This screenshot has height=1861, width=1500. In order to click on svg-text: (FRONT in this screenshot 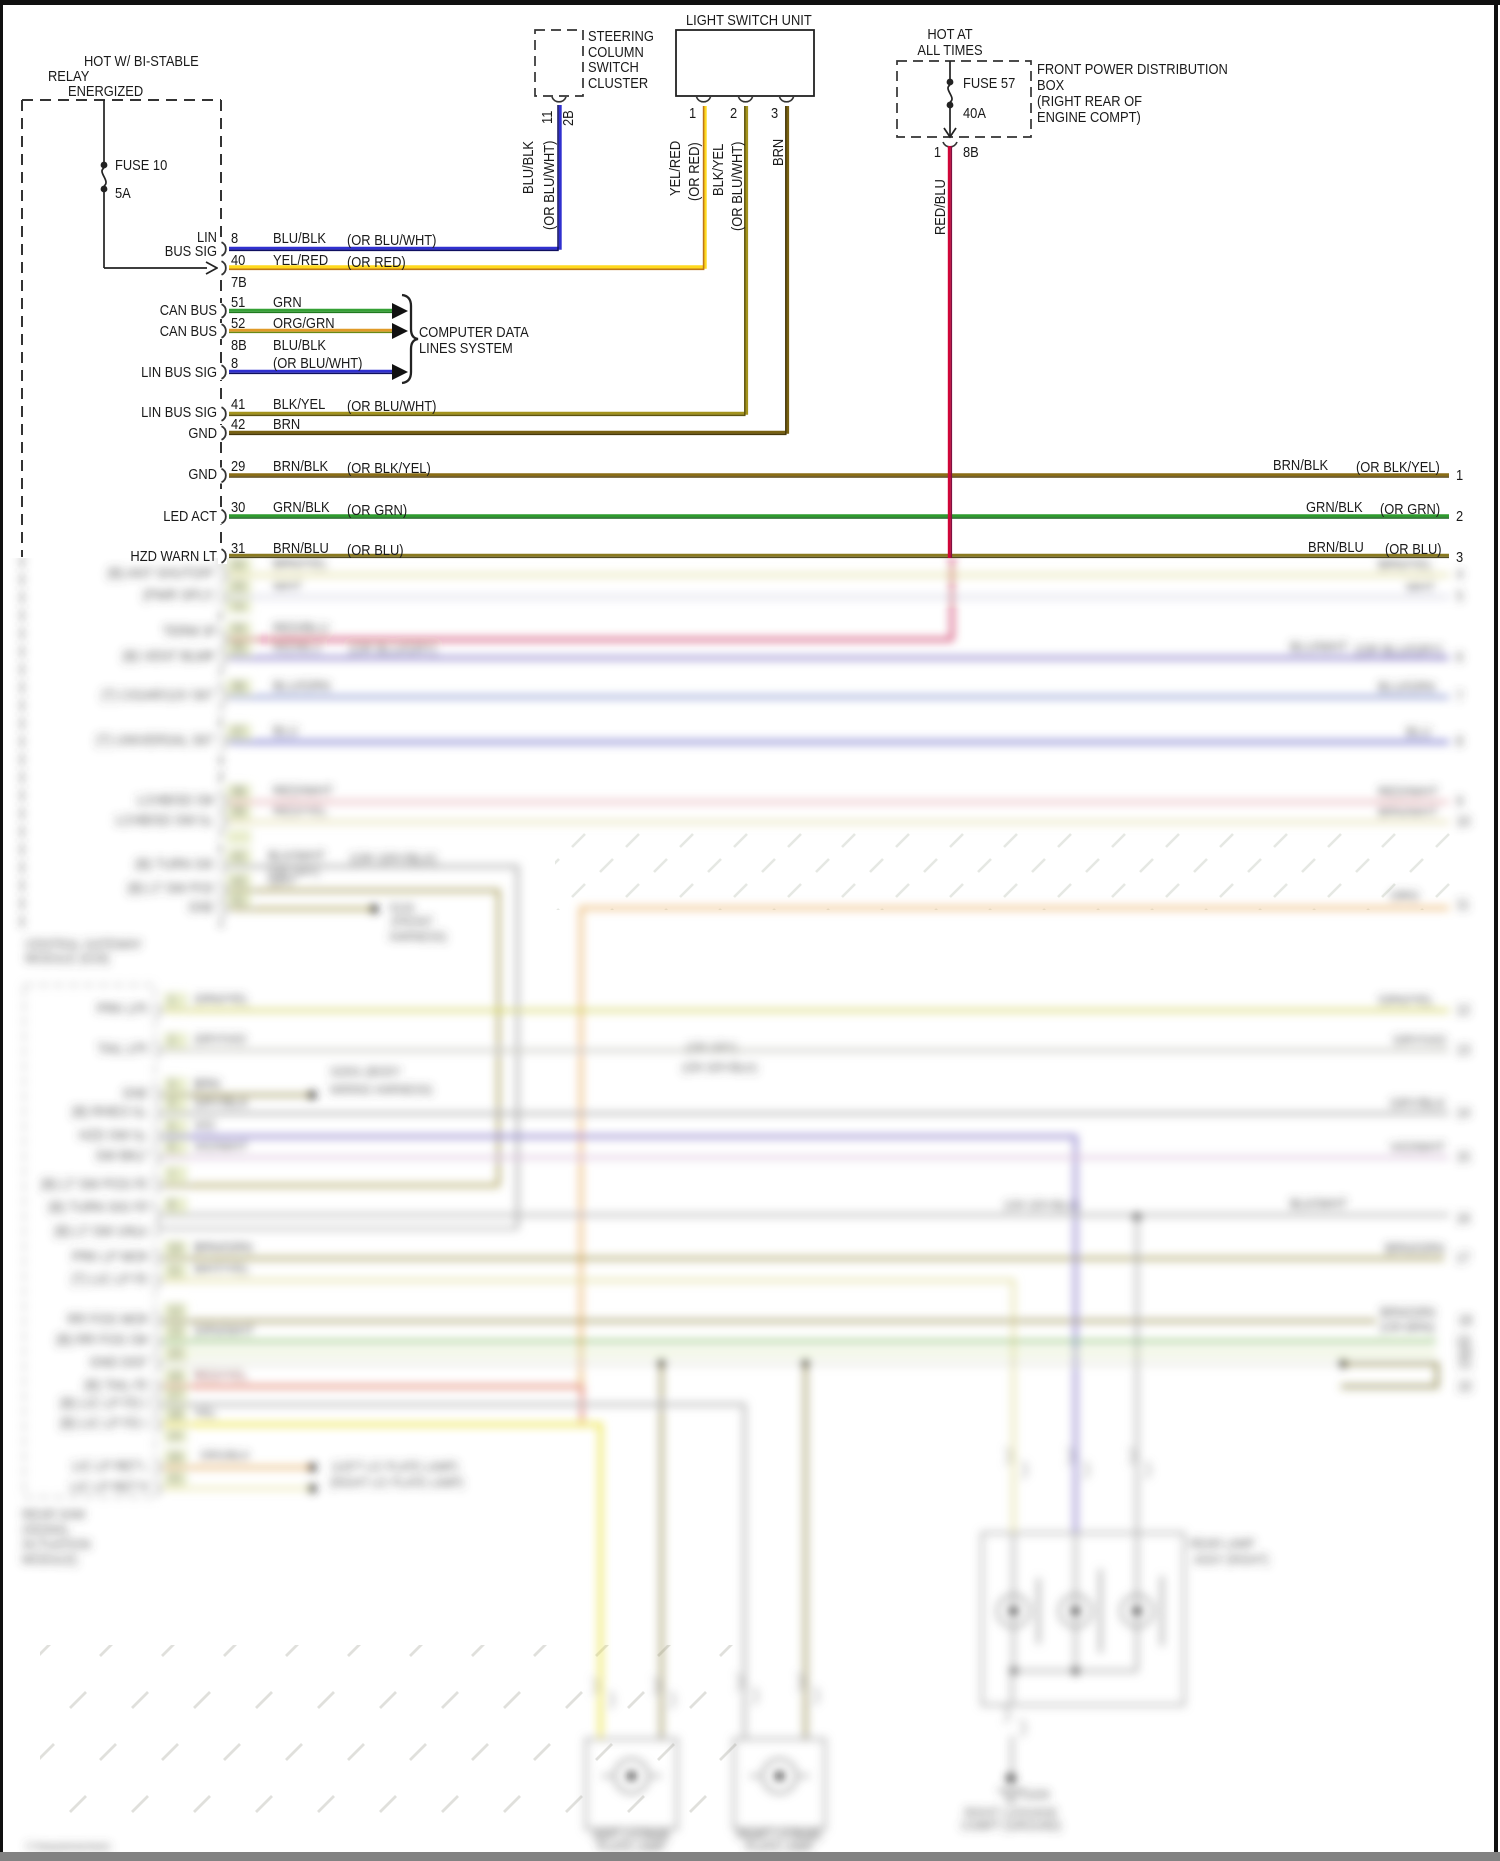, I will do `click(412, 921)`.